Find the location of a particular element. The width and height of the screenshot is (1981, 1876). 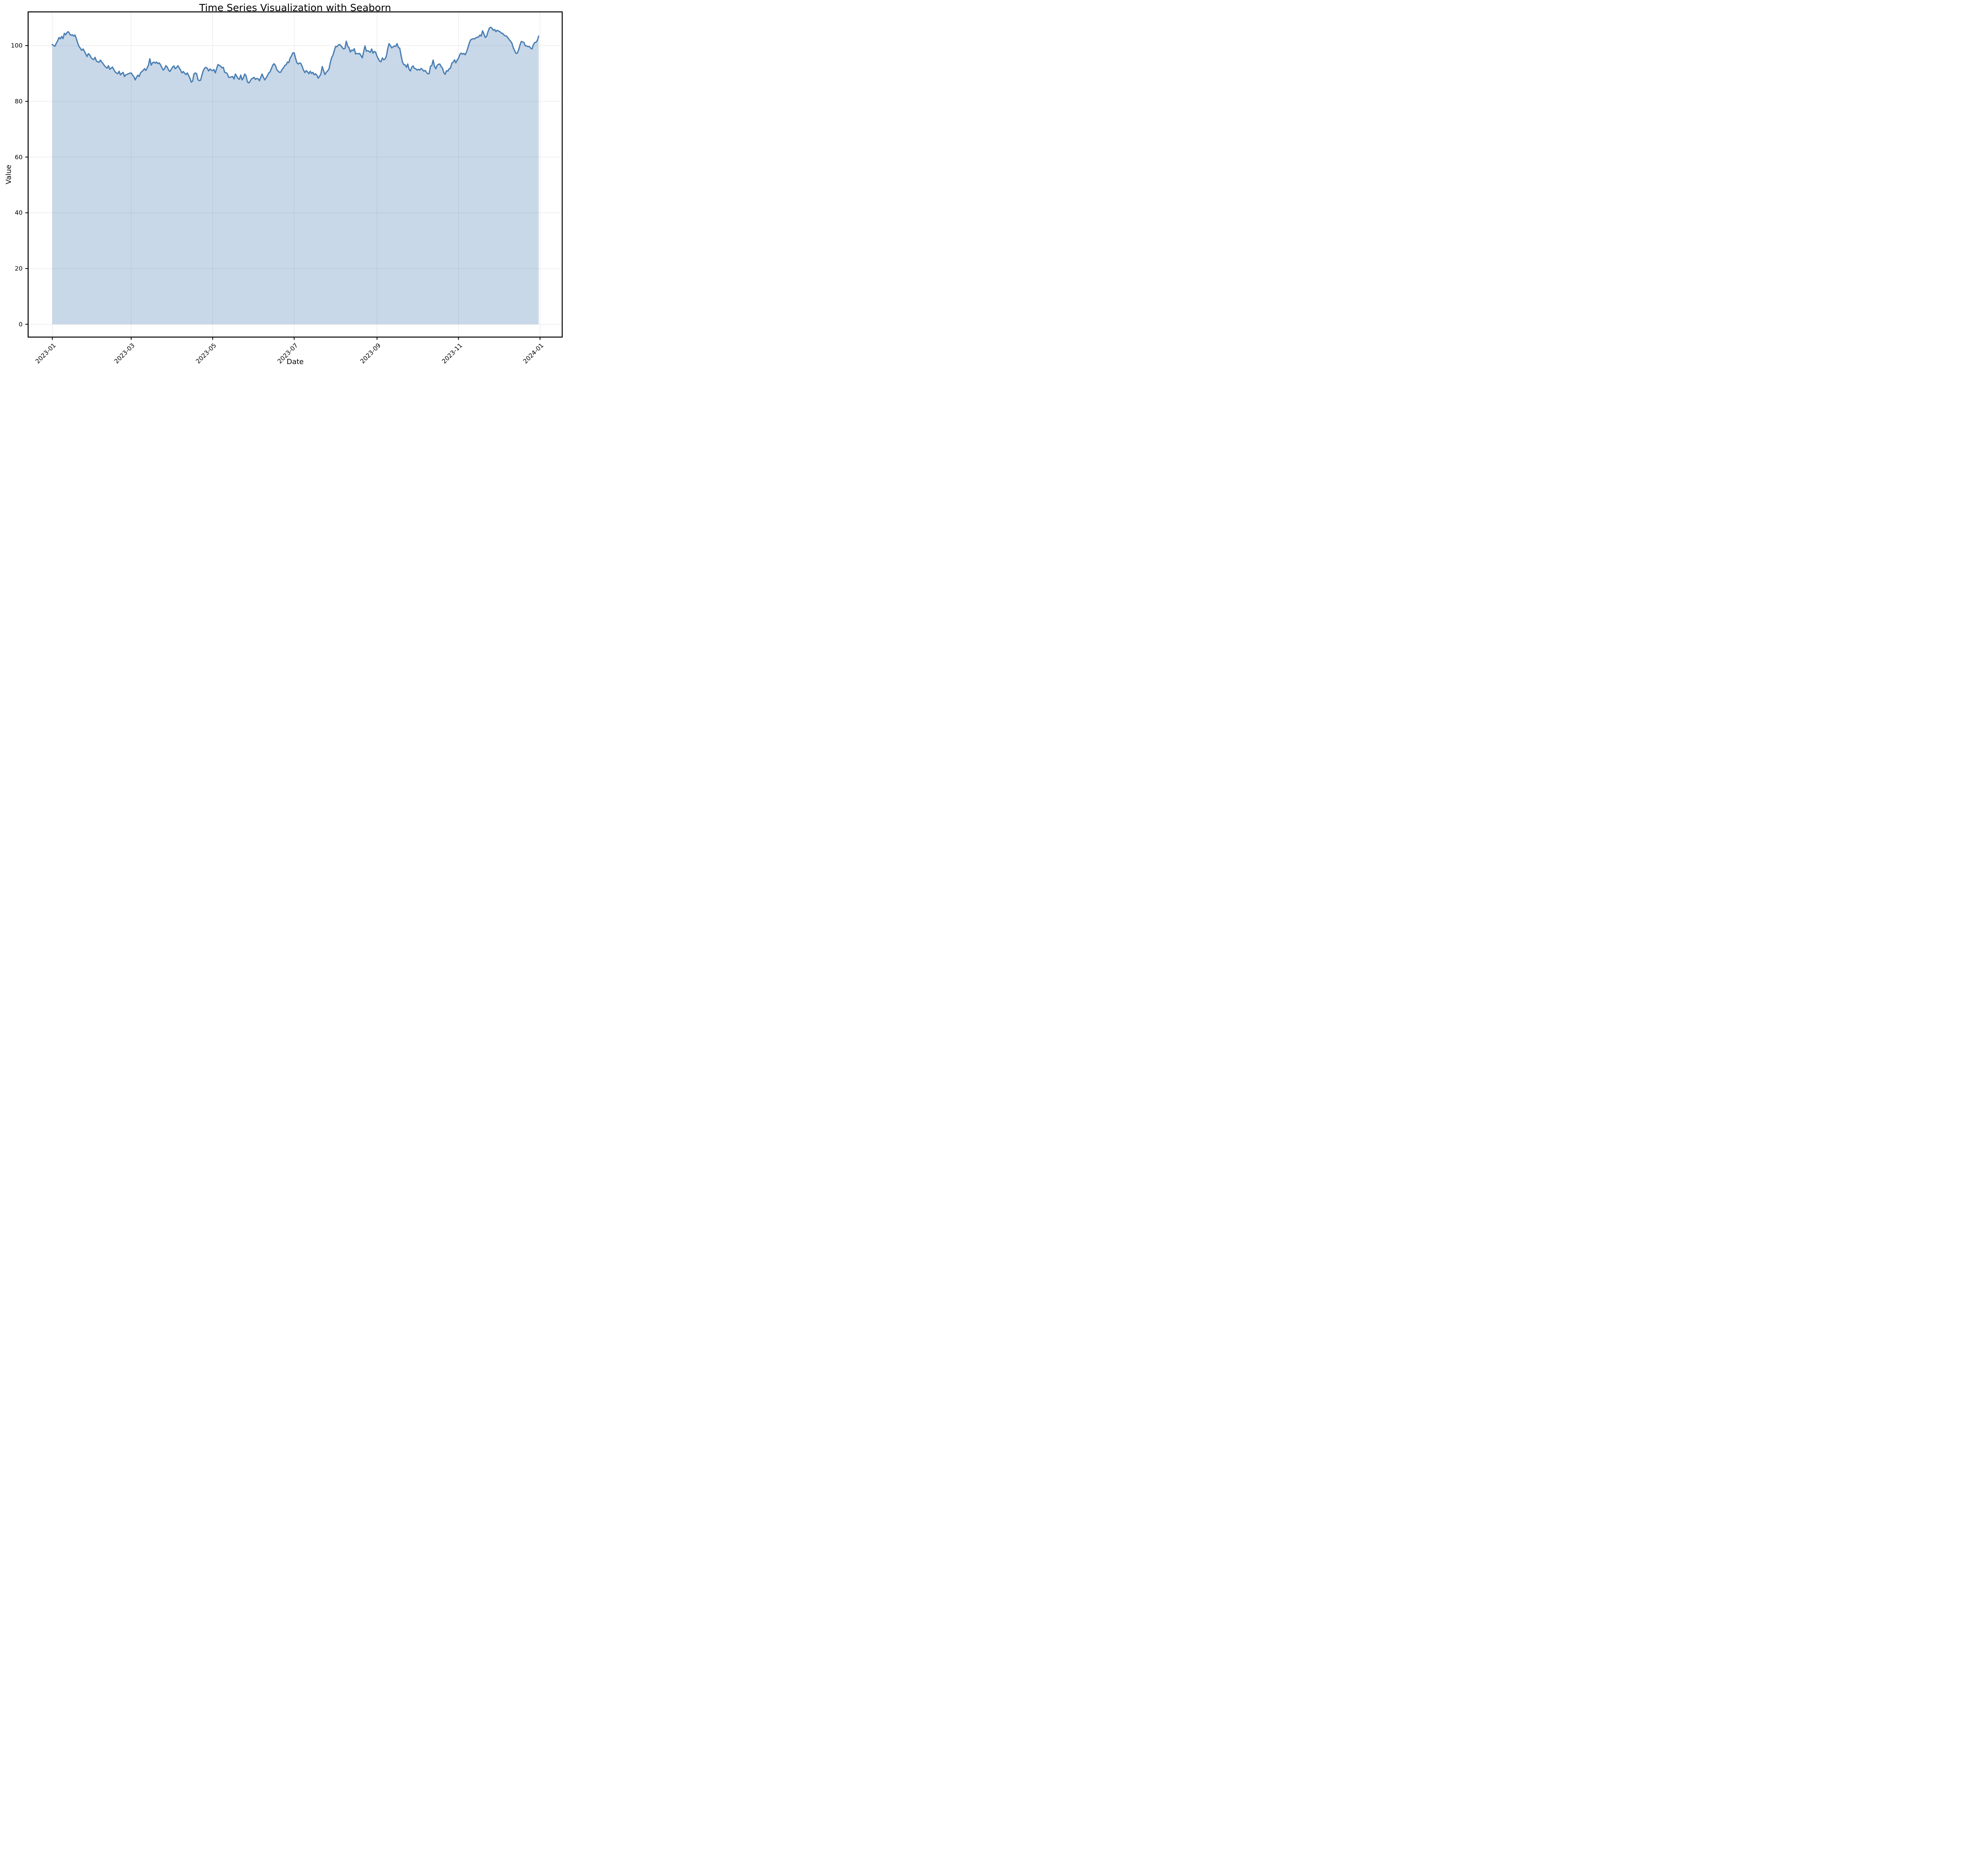

y-tick-label: 0 is located at coordinates (21, 324).